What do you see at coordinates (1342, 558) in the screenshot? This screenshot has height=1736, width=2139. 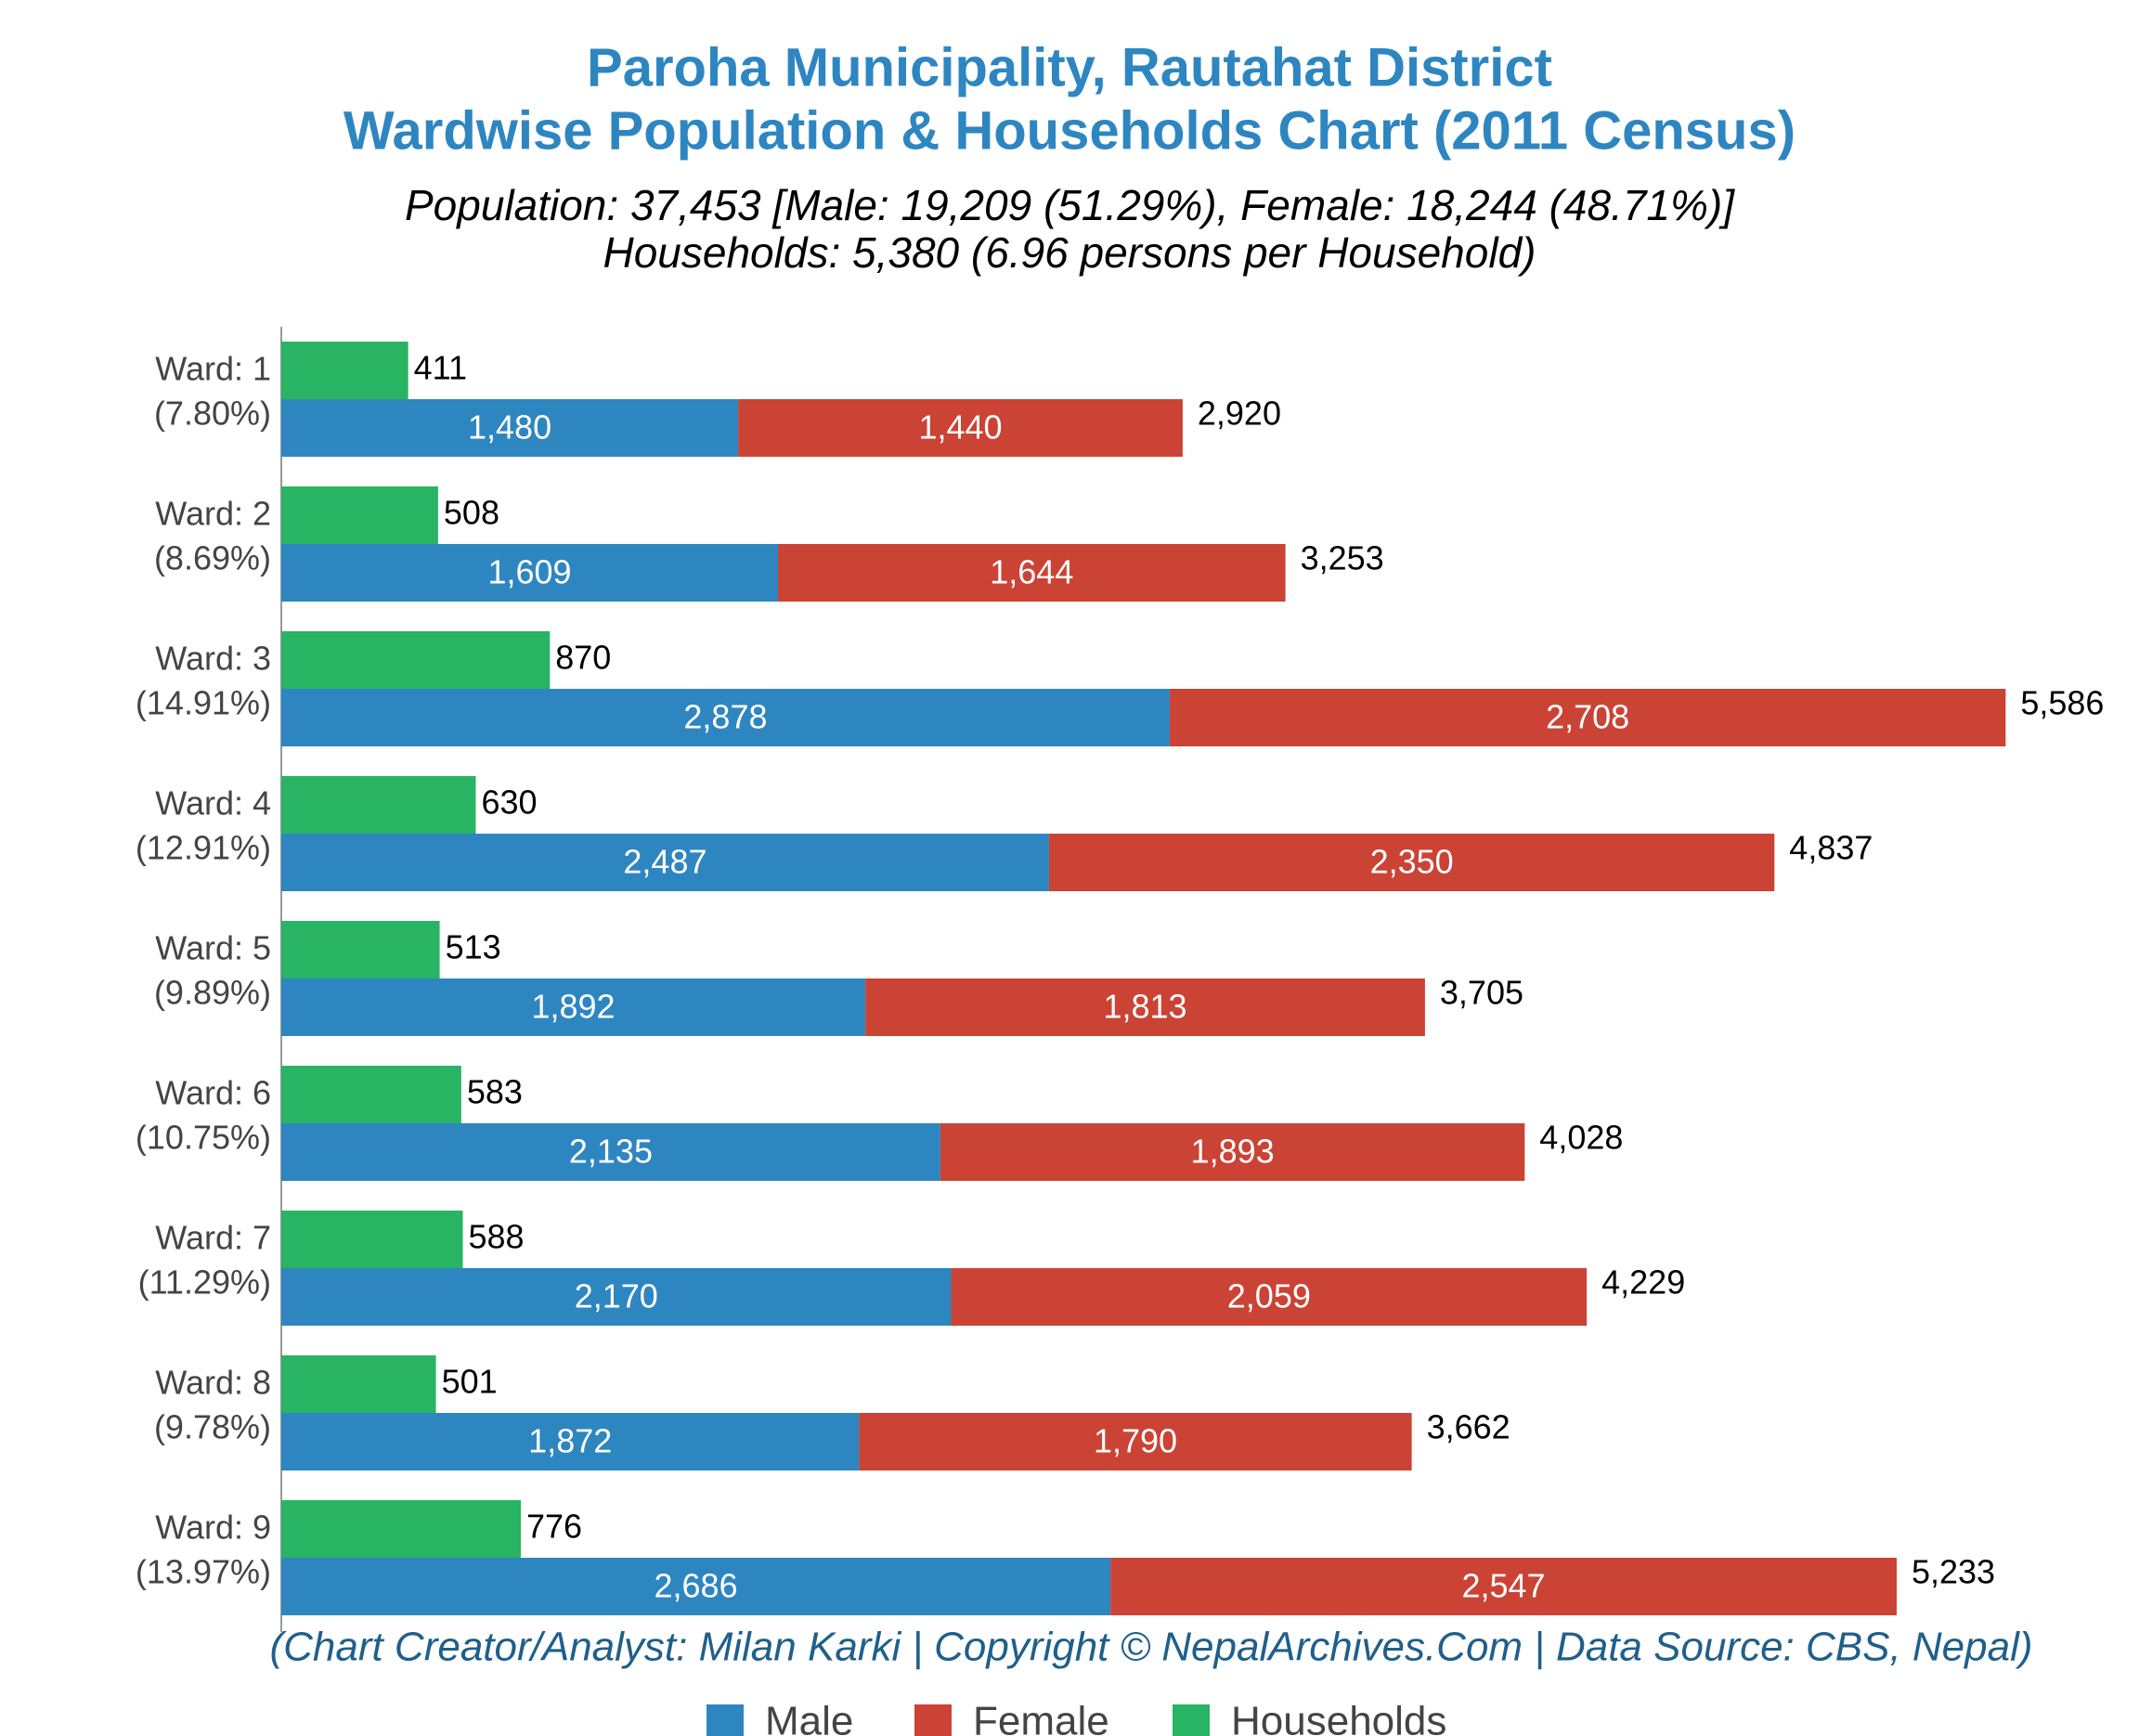 I see `total-label: 3,253` at bounding box center [1342, 558].